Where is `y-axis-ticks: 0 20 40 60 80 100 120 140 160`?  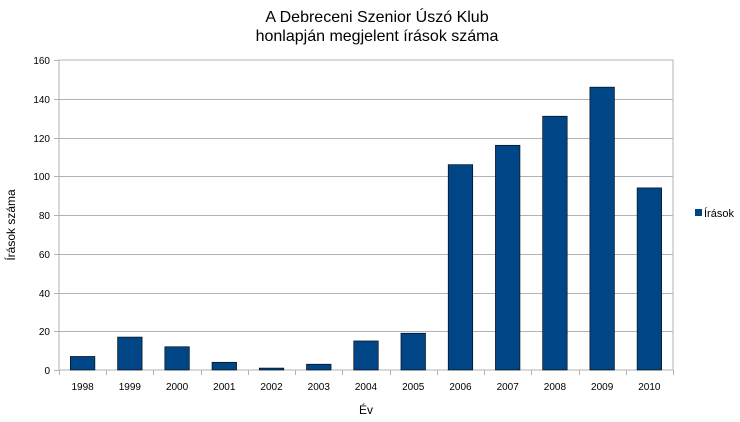
y-axis-ticks: 0 20 40 60 80 100 120 140 160 is located at coordinates (46, 216).